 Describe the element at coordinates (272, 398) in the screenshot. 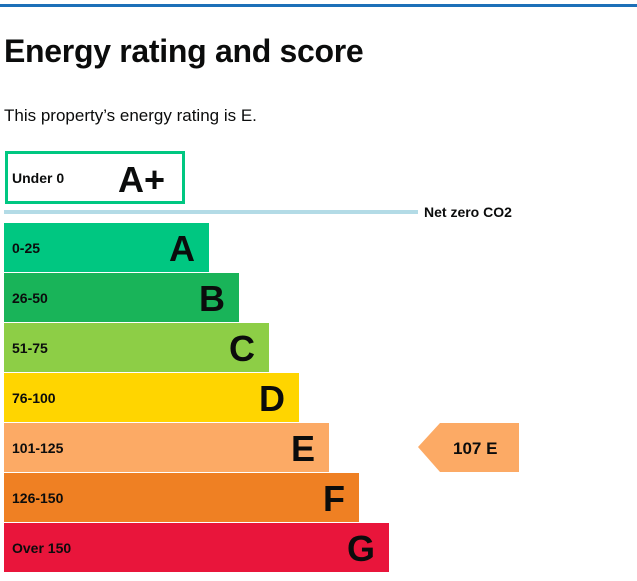

I see `band-d-letter: D` at that location.